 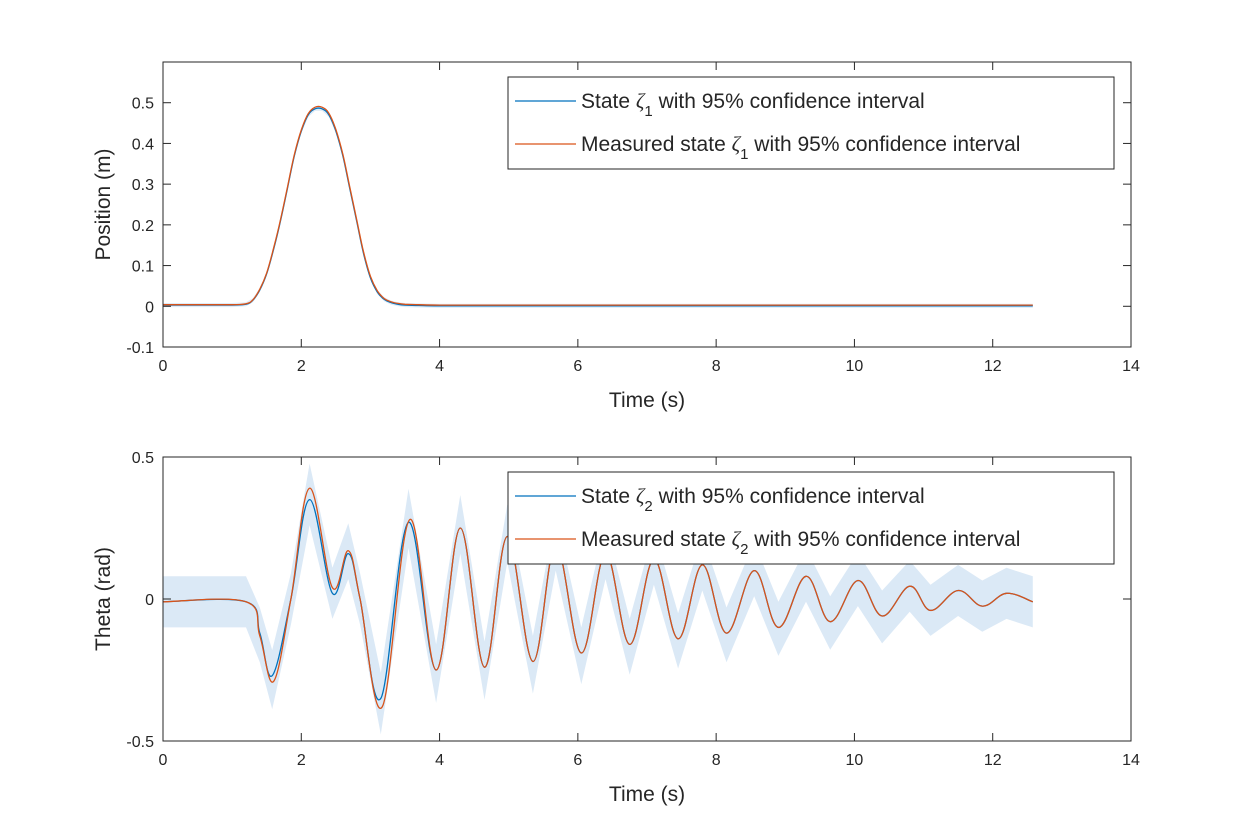 What do you see at coordinates (103, 599) in the screenshot?
I see `y-axis-label: Theta (rad)` at bounding box center [103, 599].